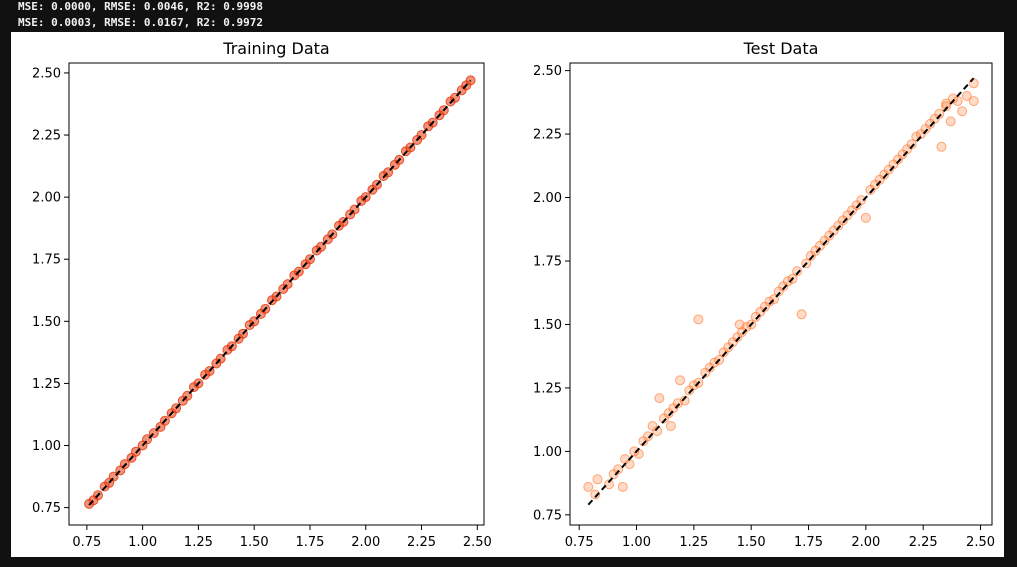  Describe the element at coordinates (751, 542) in the screenshot. I see `test-x-tick-label: 1.50` at that location.